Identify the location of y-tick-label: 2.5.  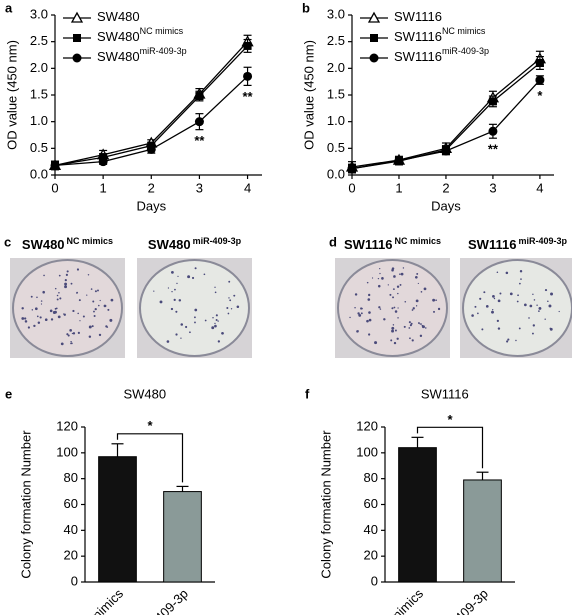
(336, 40).